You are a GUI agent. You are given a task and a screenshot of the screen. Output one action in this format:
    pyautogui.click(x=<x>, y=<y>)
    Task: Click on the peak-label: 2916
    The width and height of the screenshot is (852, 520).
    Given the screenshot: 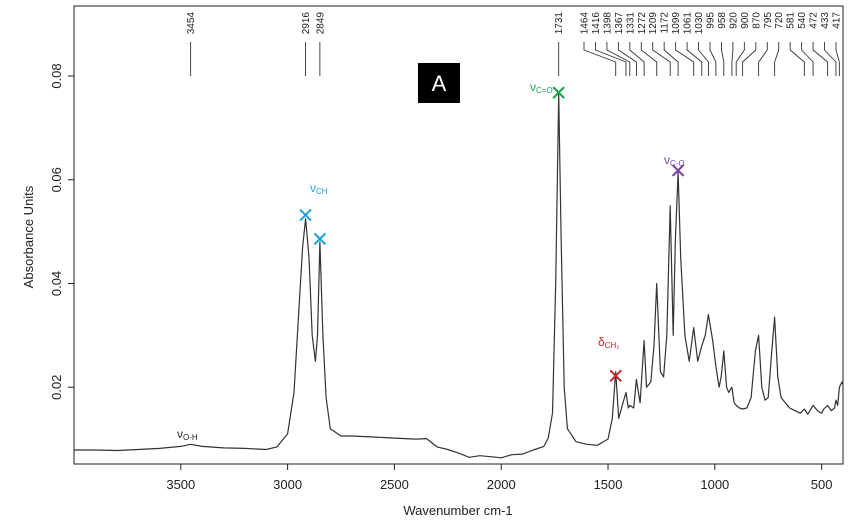 What is the action you would take?
    pyautogui.click(x=306, y=23)
    